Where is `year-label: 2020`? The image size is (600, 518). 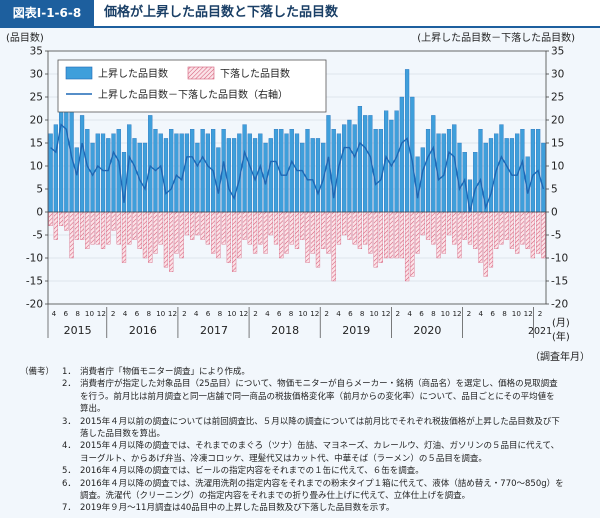
year-label: 2020 is located at coordinates (427, 330).